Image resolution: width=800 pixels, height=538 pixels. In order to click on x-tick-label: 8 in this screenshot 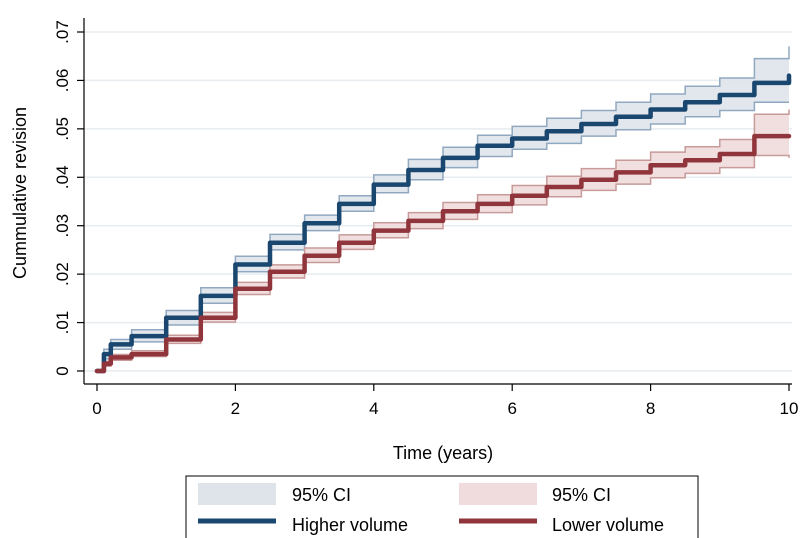, I will do `click(650, 408)`.